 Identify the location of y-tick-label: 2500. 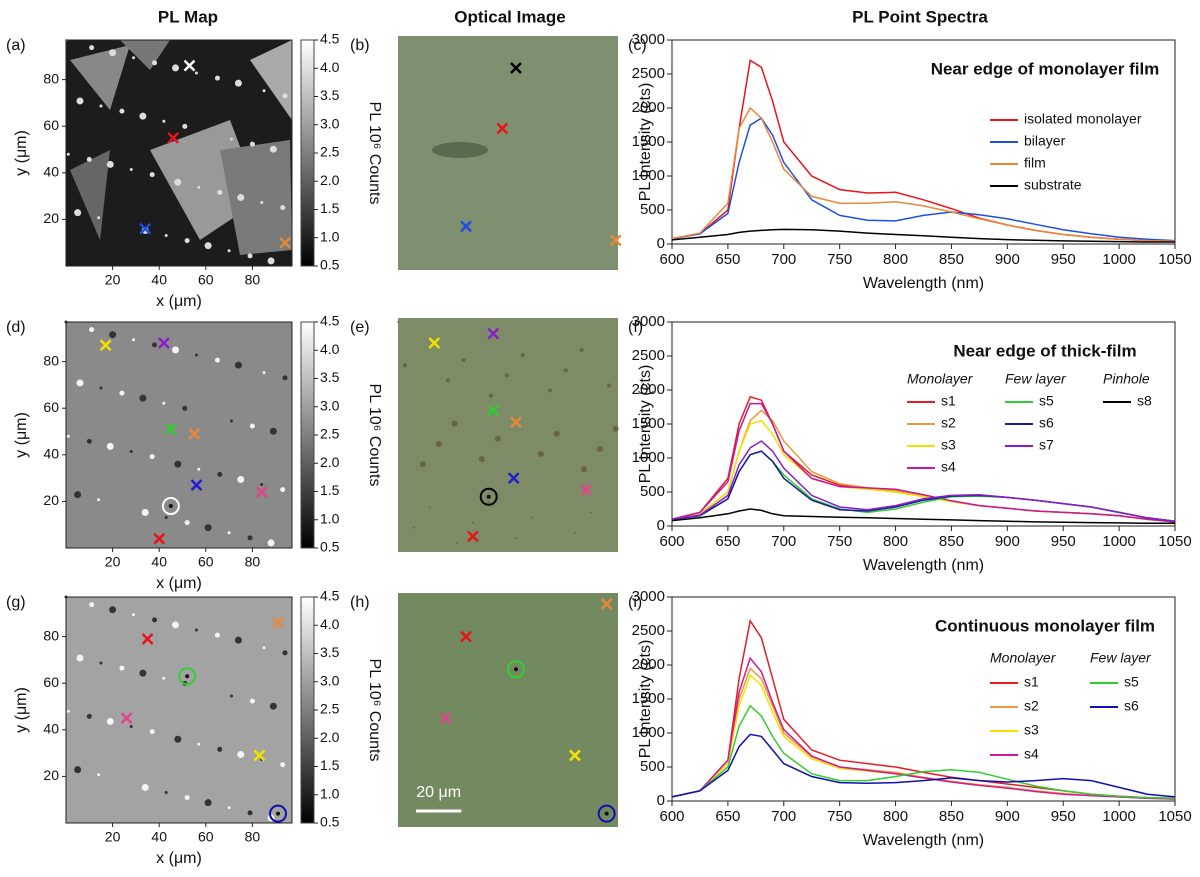
(648, 73).